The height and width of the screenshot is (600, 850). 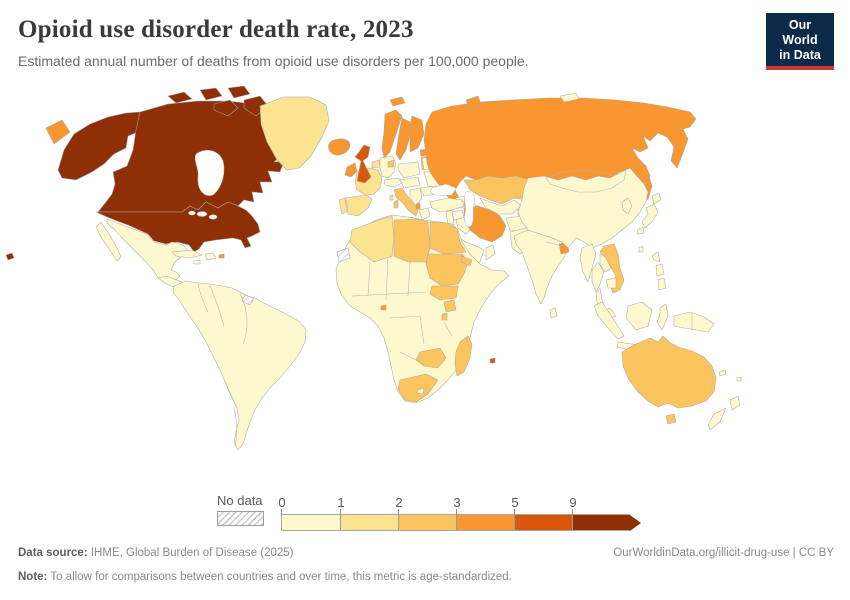 I want to click on country-madagascar, so click(x=463, y=356).